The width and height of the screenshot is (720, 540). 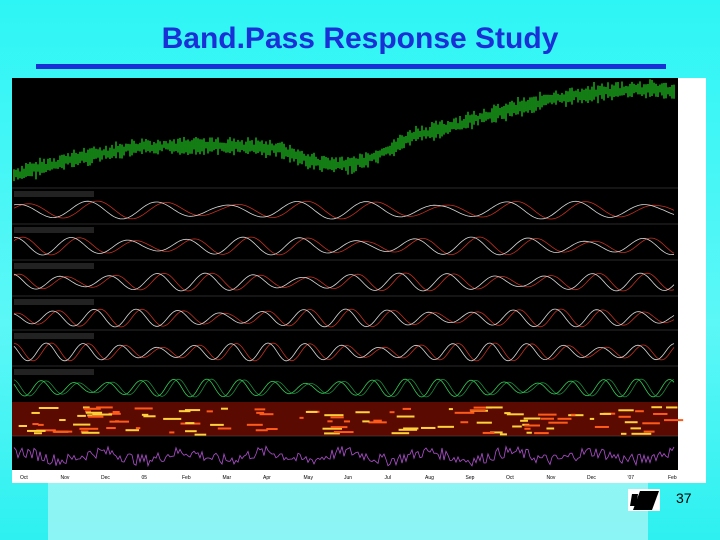 What do you see at coordinates (348, 511) in the screenshot?
I see `footer-panel` at bounding box center [348, 511].